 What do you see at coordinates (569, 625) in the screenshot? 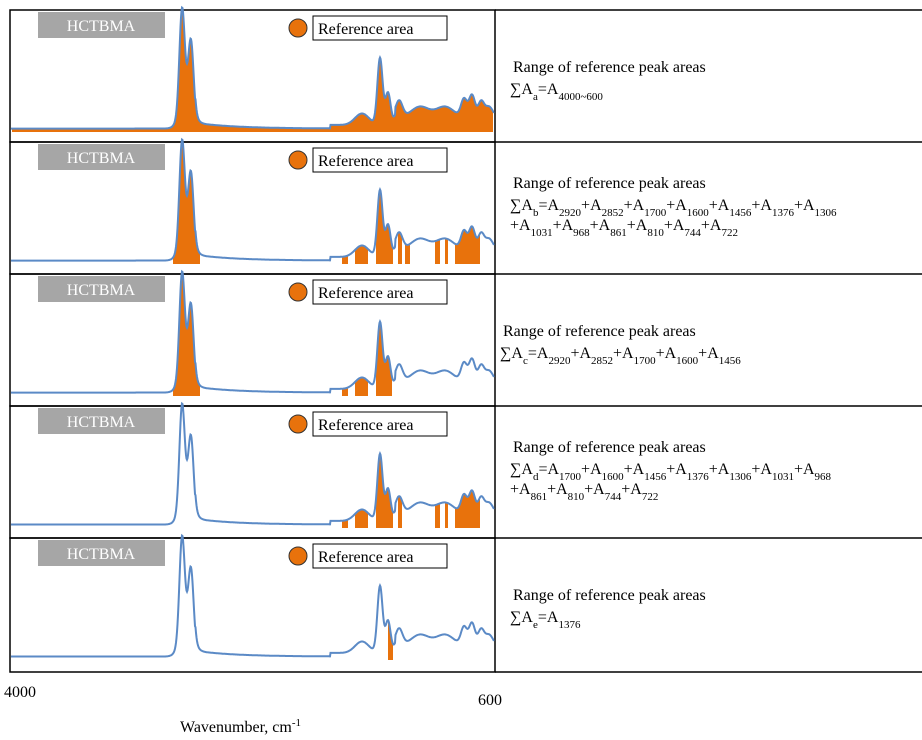
I see `formula-sub: 1376` at bounding box center [569, 625].